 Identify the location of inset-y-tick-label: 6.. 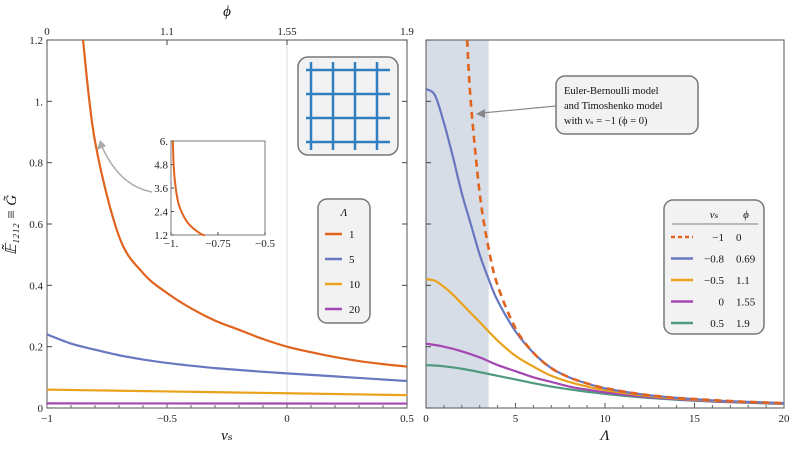
(164, 142).